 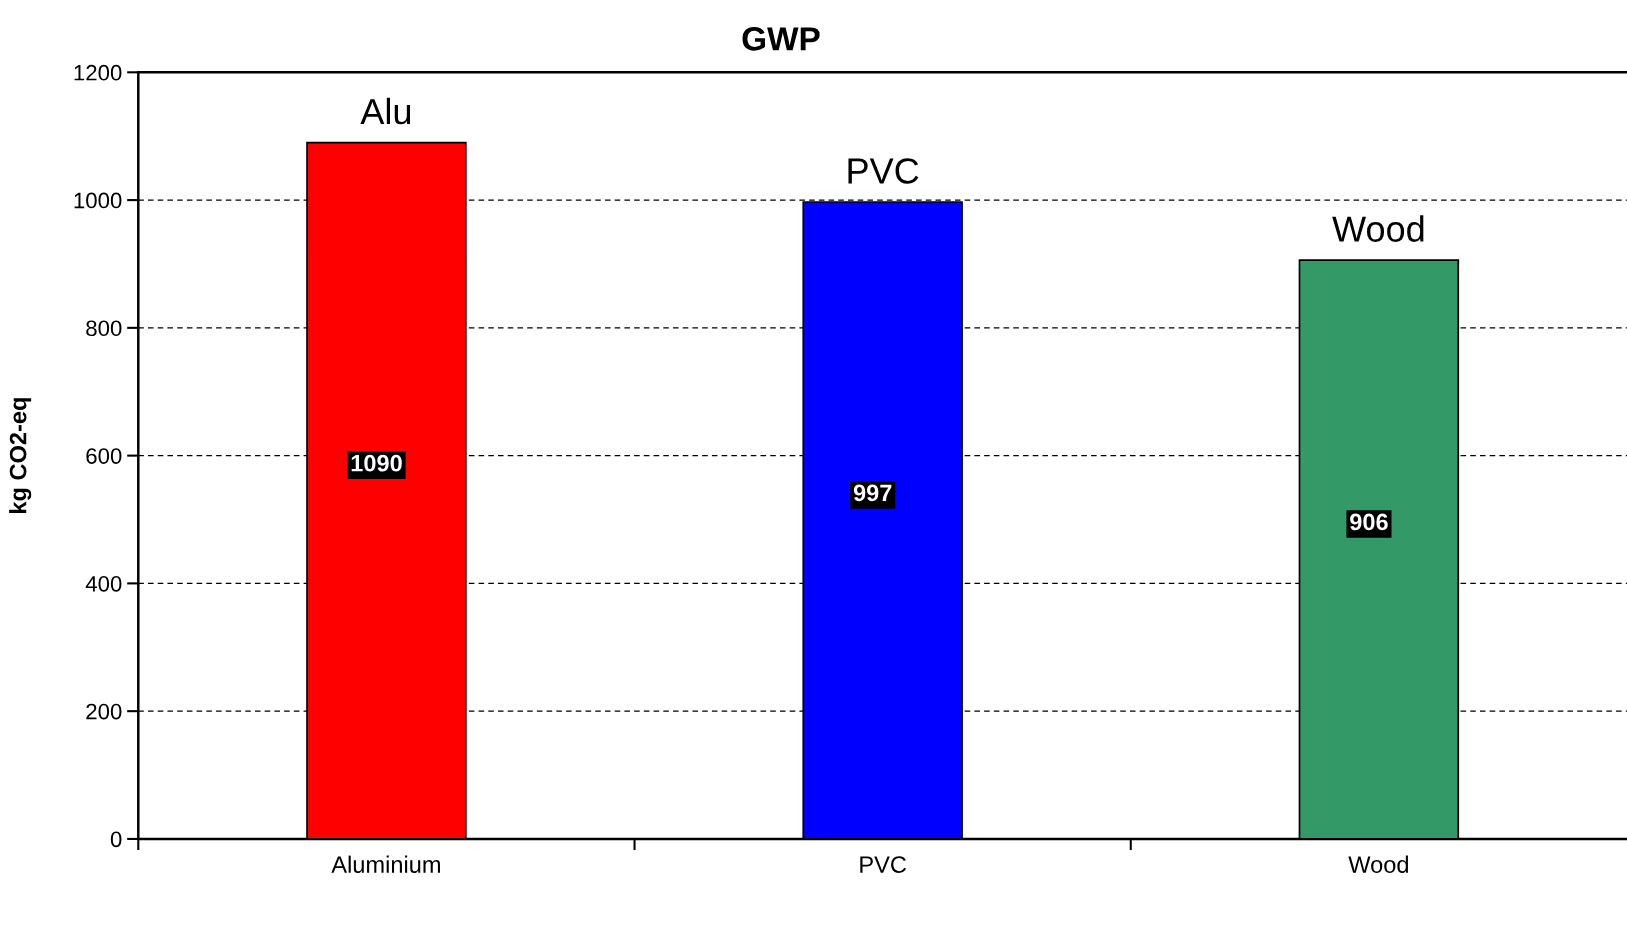 What do you see at coordinates (883, 864) in the screenshot?
I see `x-tick-label: PVC` at bounding box center [883, 864].